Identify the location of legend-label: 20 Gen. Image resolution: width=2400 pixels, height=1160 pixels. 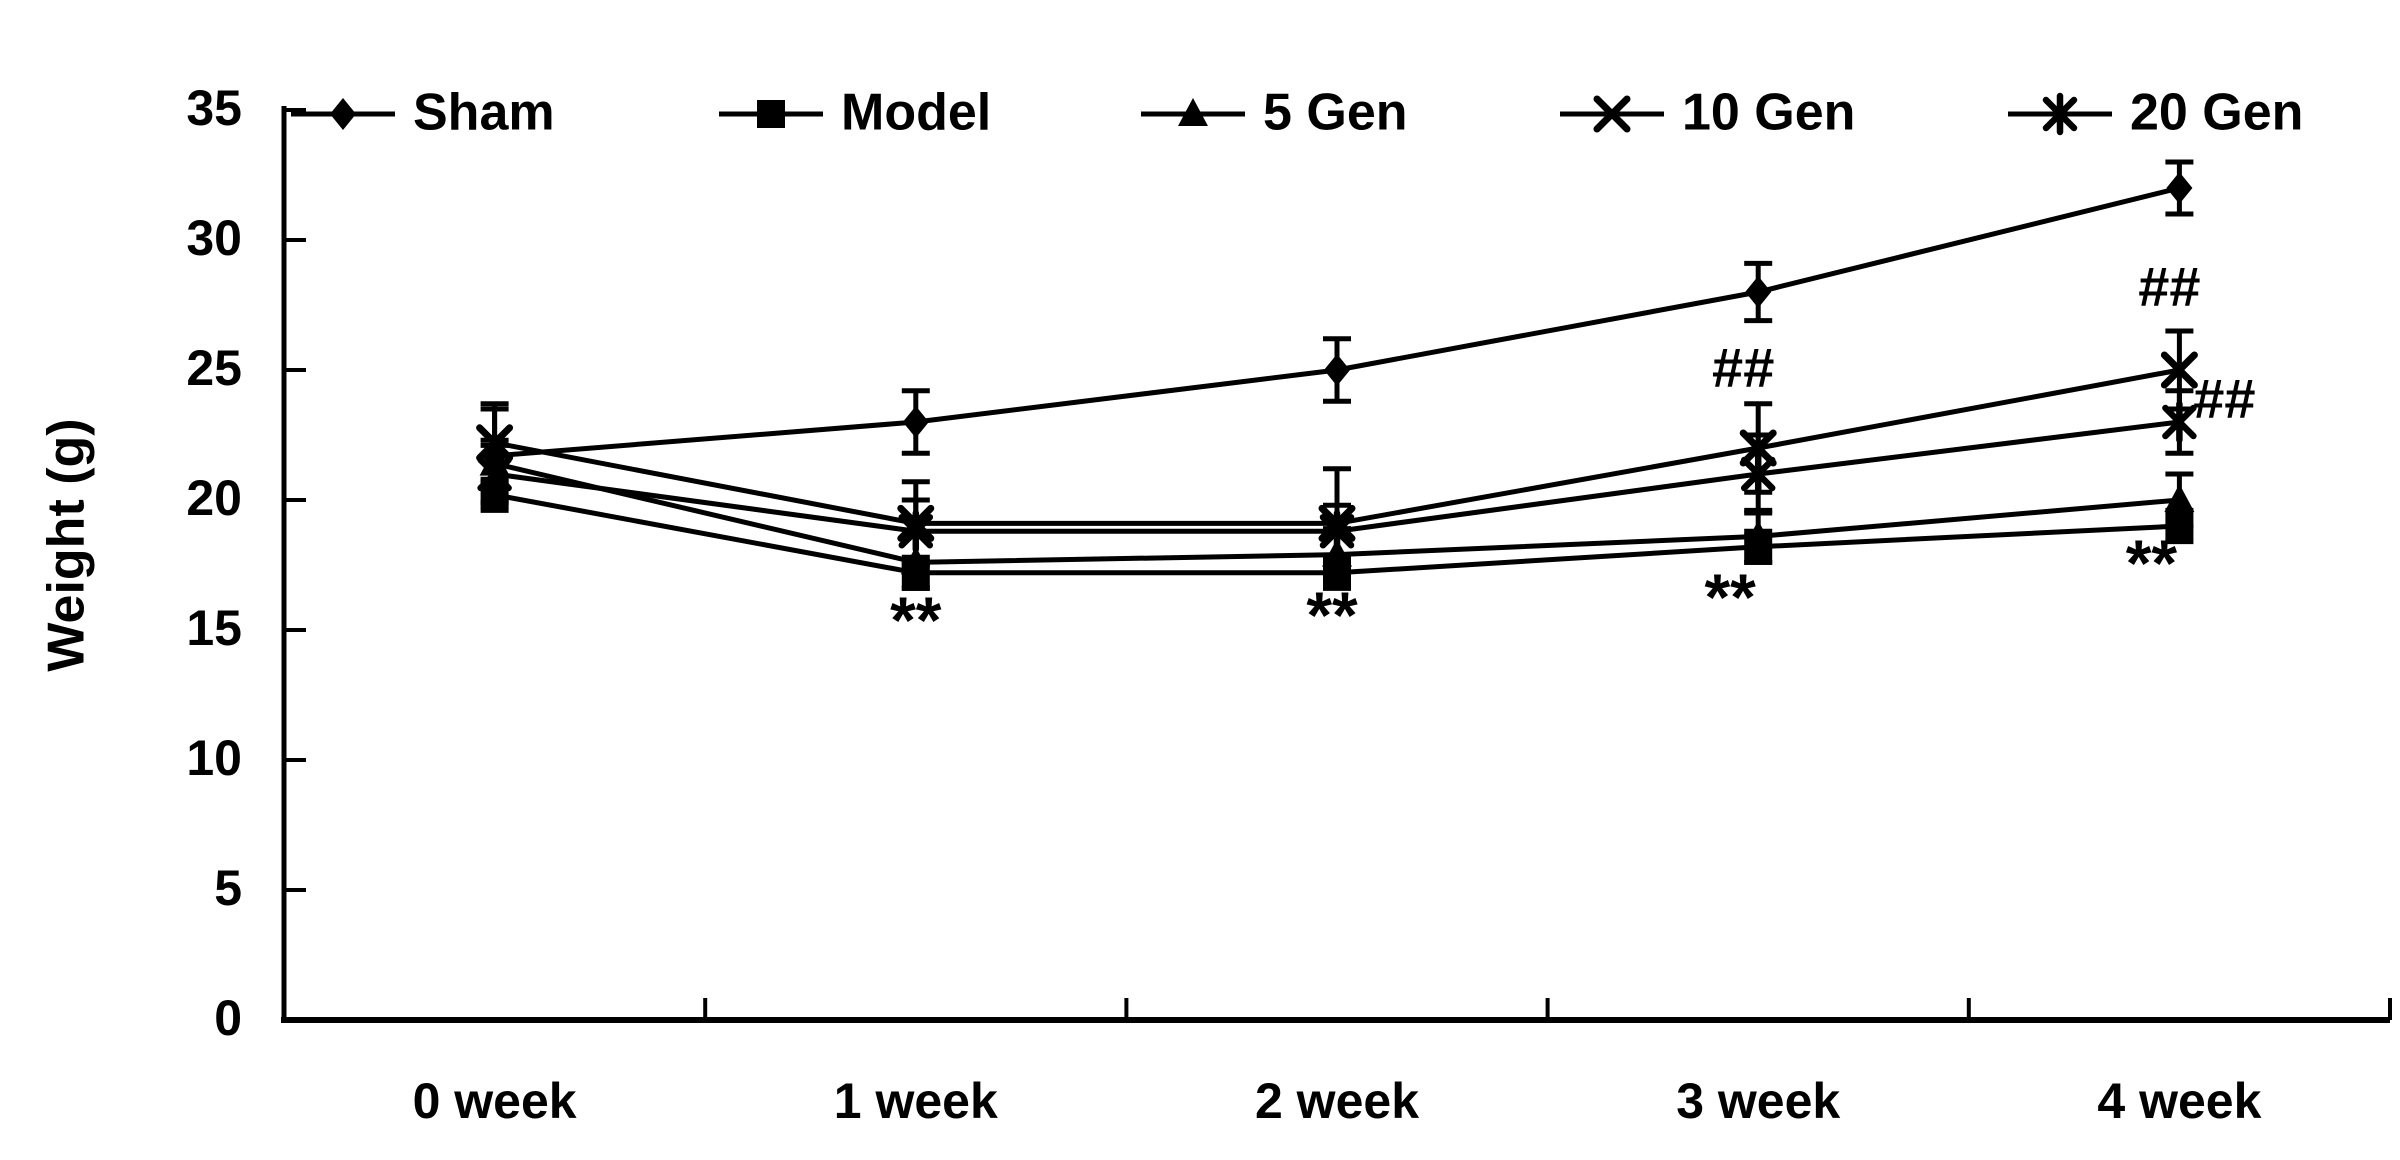
(2216, 113).